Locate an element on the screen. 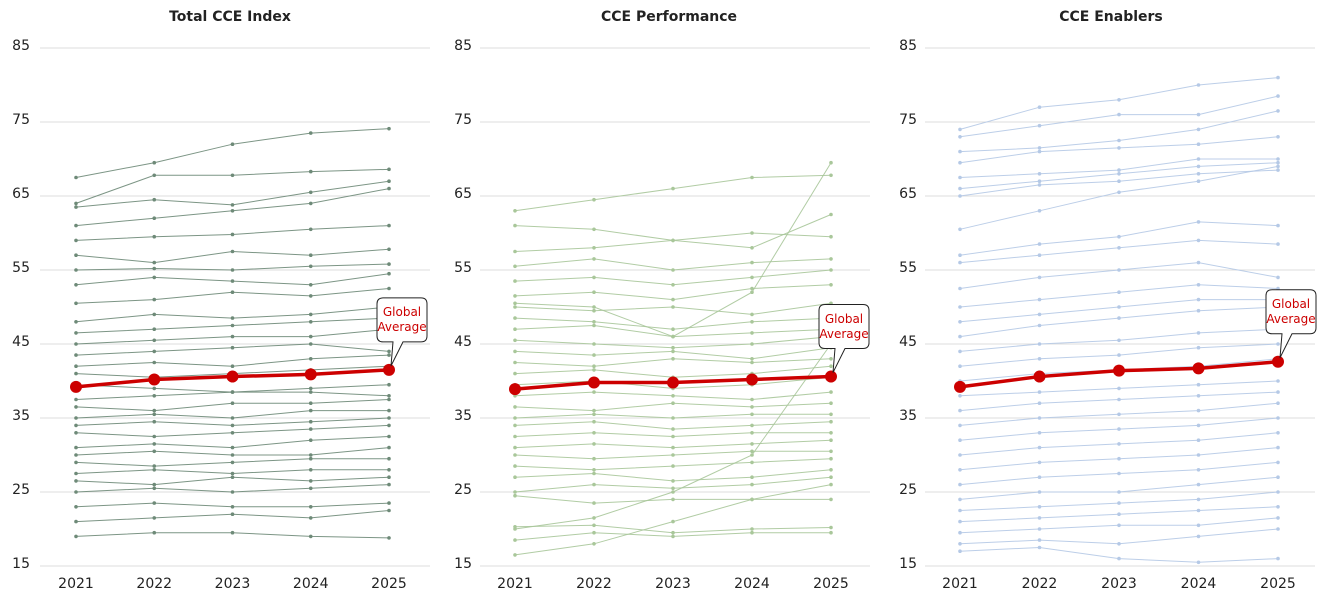 The height and width of the screenshot is (599, 1332). chart-title: CCE Performance is located at coordinates (669, 17).